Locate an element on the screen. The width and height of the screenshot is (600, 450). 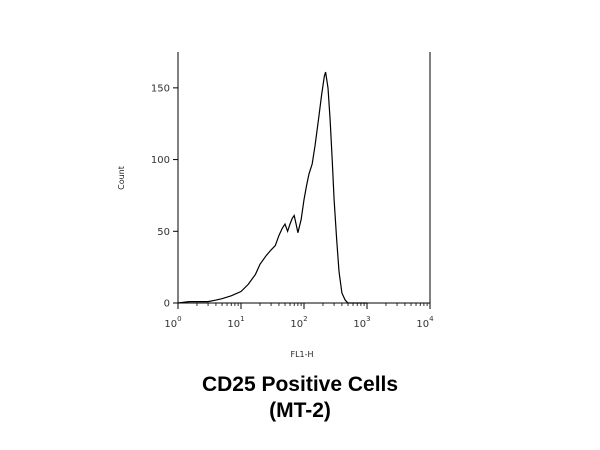
x-tick-label: 10² is located at coordinates (298, 322).